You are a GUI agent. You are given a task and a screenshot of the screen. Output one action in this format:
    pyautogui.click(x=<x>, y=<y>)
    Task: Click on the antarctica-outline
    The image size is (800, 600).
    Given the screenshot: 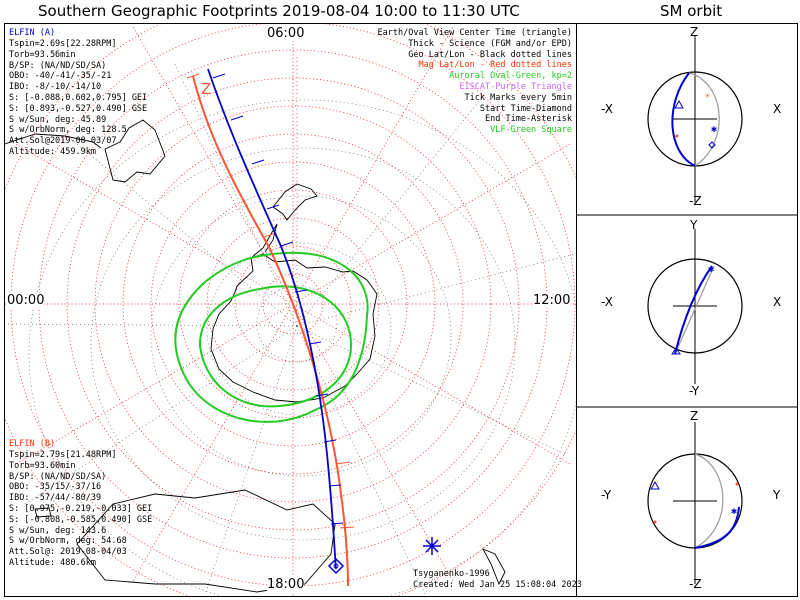 What is the action you would take?
    pyautogui.click(x=294, y=328)
    